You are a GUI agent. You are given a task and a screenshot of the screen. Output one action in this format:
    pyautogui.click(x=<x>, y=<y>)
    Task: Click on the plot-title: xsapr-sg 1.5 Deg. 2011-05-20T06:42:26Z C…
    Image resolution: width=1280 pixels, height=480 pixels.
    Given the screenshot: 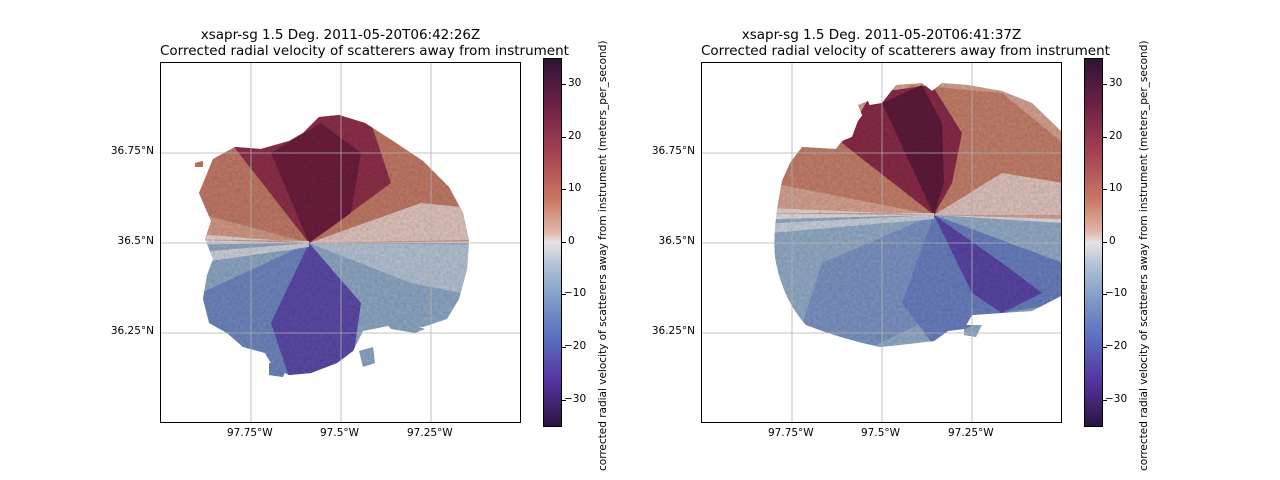 What is the action you would take?
    pyautogui.click(x=364, y=43)
    